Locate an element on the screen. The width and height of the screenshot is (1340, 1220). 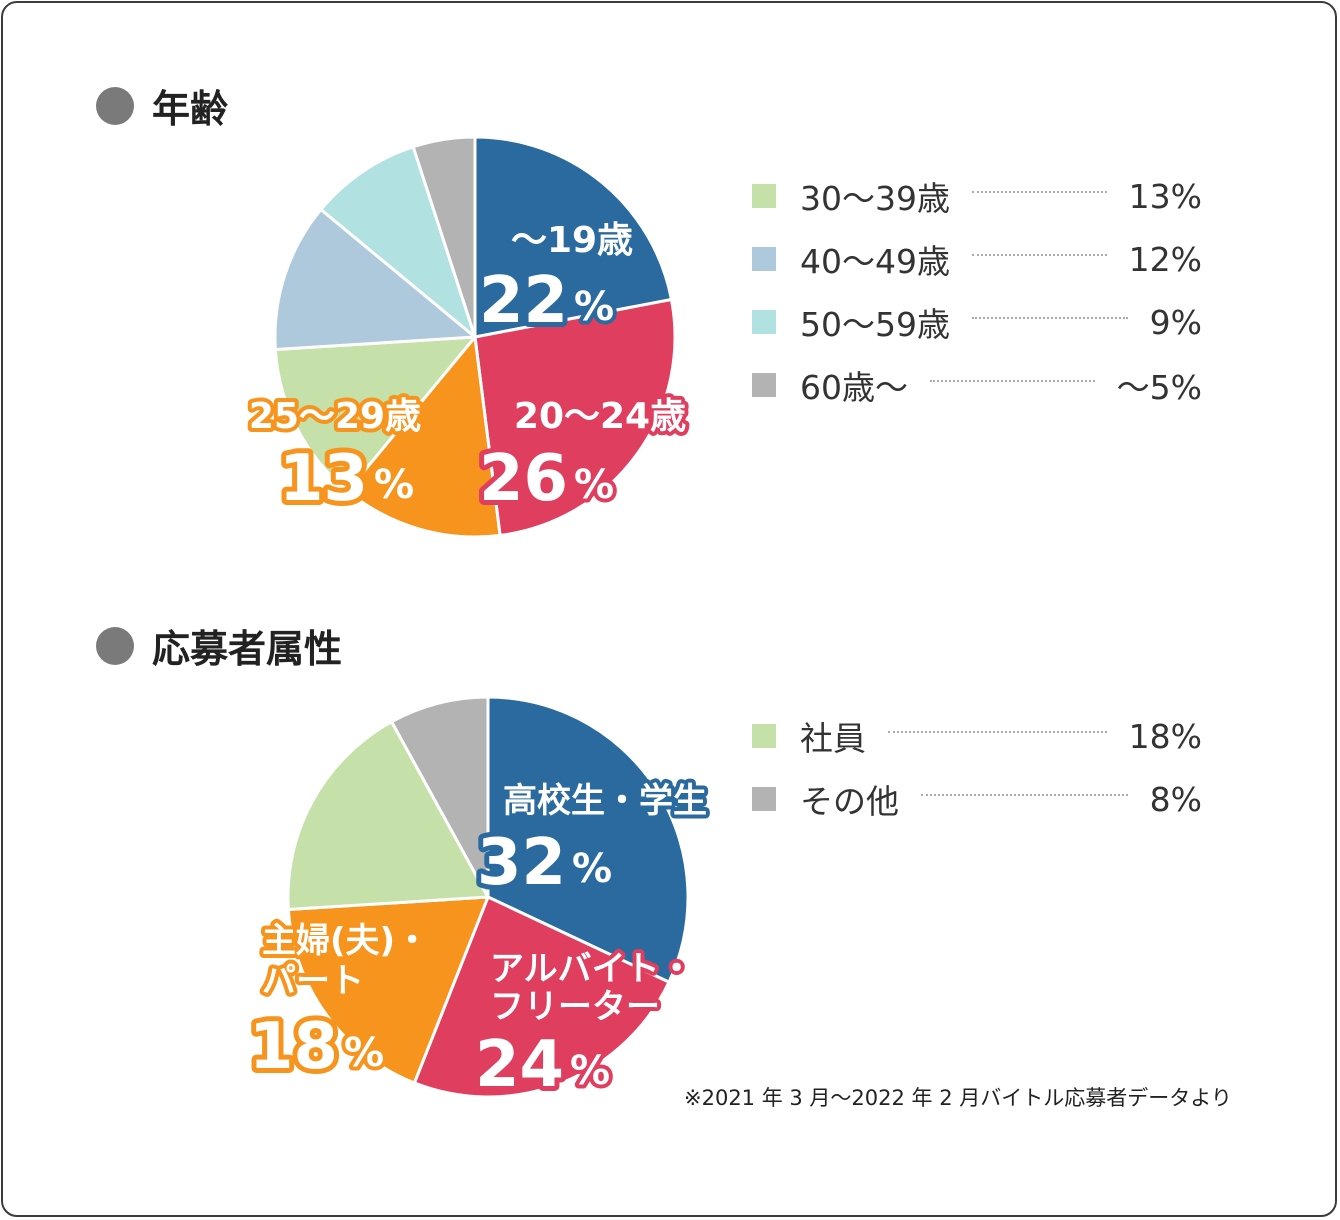
age-label-under19: 〜19歳 22 % is located at coordinates (555, 279).